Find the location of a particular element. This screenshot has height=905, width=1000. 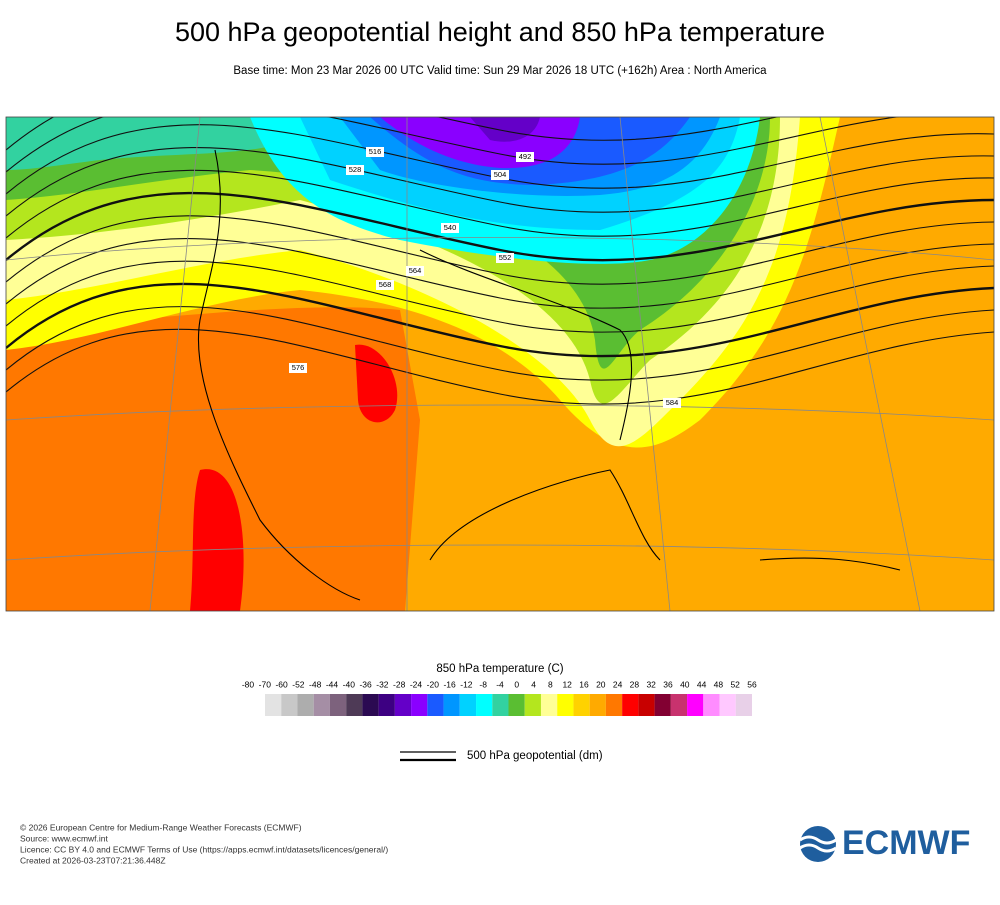

colorbar-tick-label: -44 is located at coordinates (332, 684).